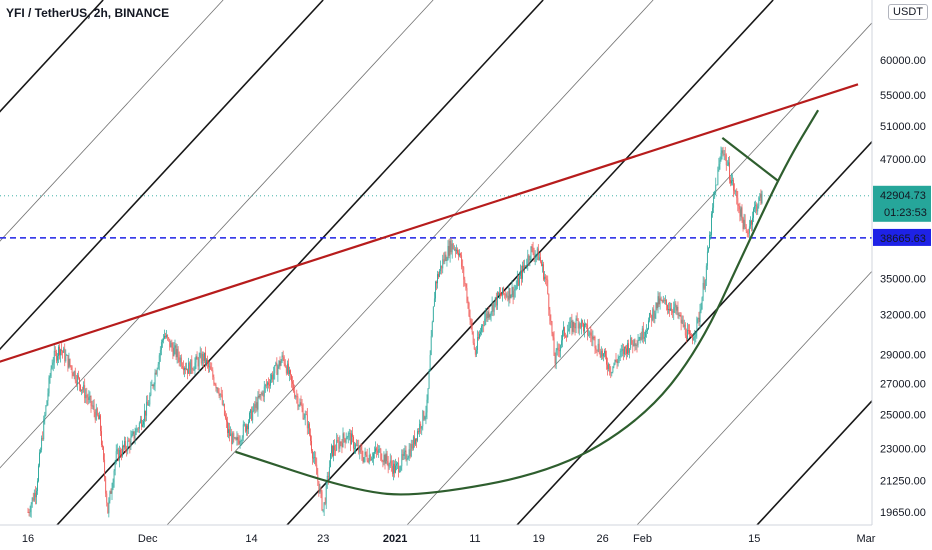 The width and height of the screenshot is (932, 550). Describe the element at coordinates (908, 12) in the screenshot. I see `currency-badge: USDT` at that location.